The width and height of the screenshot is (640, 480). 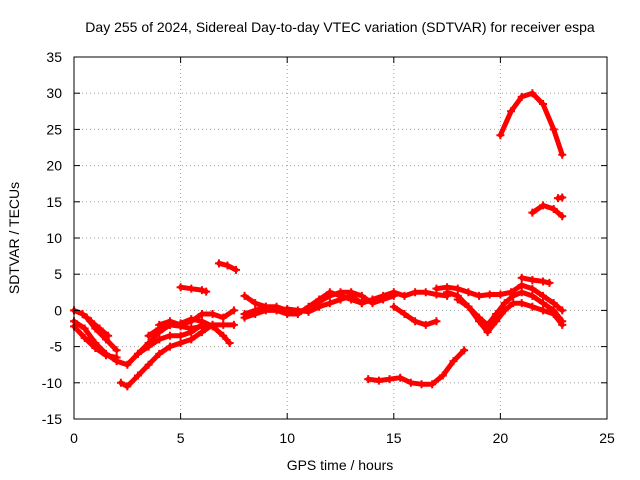 I want to click on x-tick-label: 5, so click(x=181, y=438).